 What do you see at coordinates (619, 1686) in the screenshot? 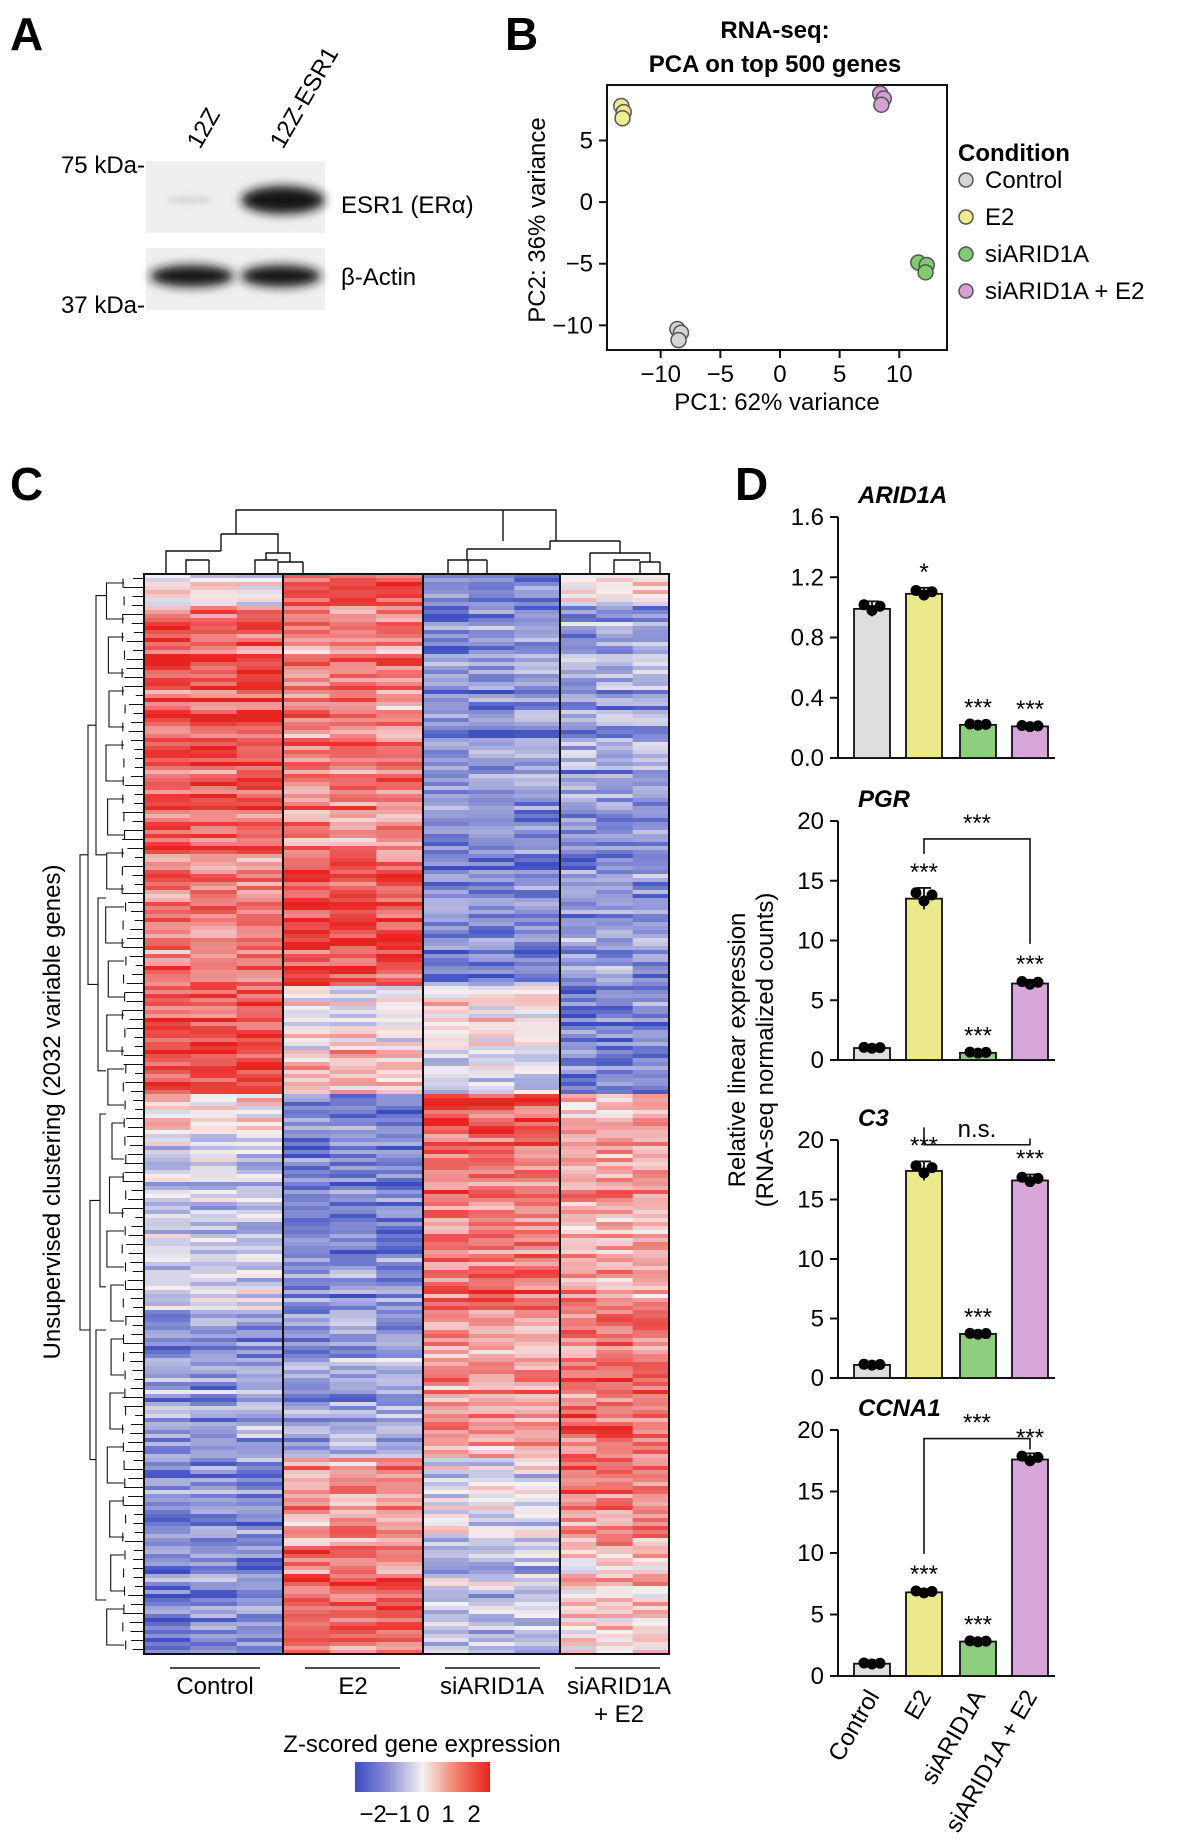
I see `heatmap-group-siarid1a-e2-line1: siARID1A` at bounding box center [619, 1686].